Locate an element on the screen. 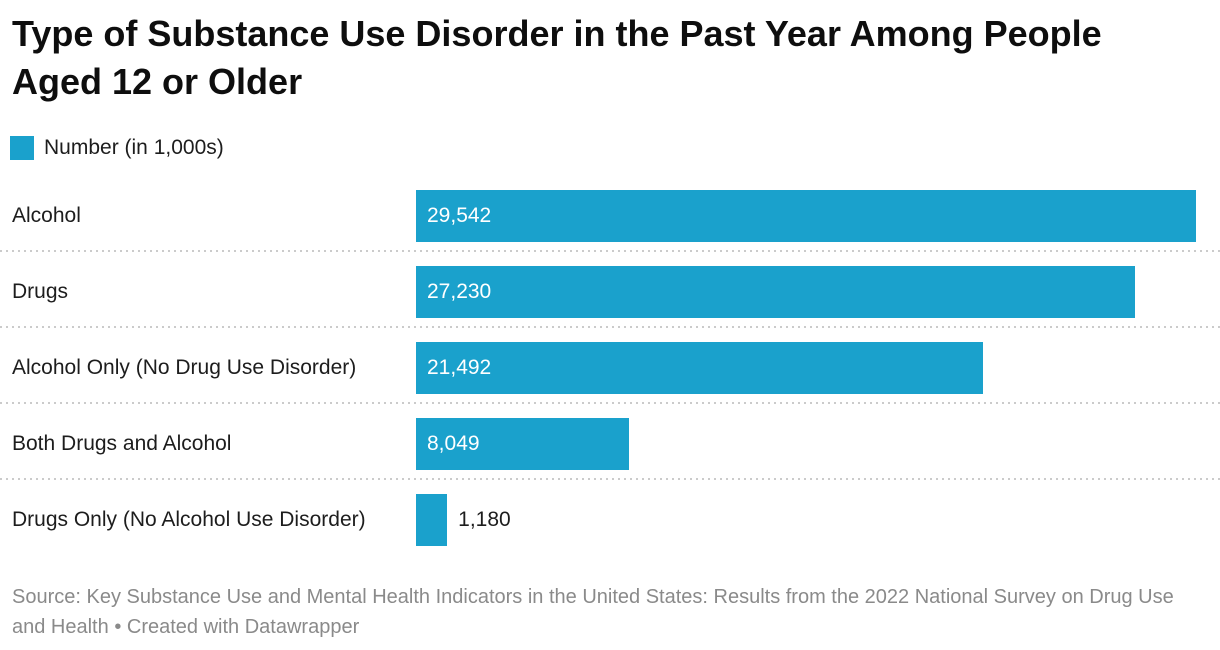 Image resolution: width=1220 pixels, height=650 pixels. bar-area: 27,230 is located at coordinates (806, 292).